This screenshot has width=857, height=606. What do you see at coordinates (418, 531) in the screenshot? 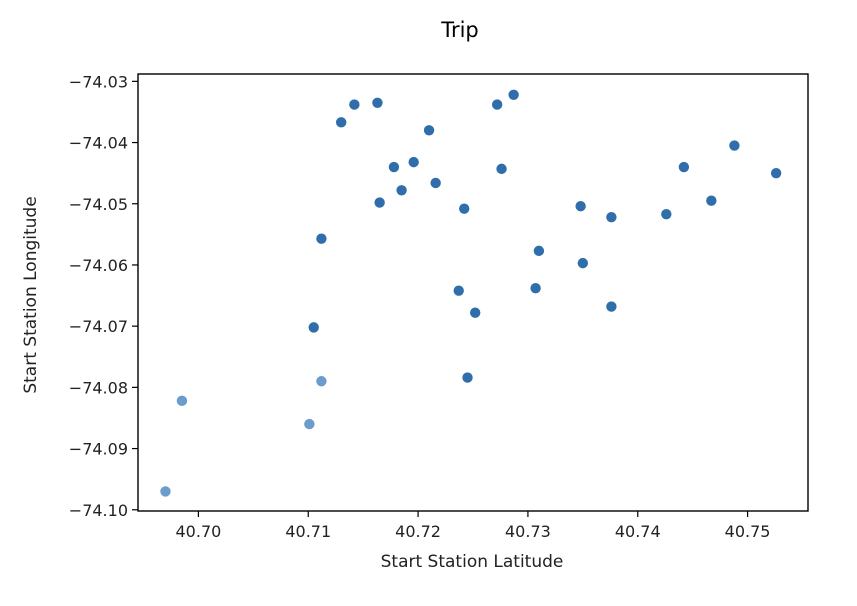
I see `x-tick-label: 40.72` at bounding box center [418, 531].